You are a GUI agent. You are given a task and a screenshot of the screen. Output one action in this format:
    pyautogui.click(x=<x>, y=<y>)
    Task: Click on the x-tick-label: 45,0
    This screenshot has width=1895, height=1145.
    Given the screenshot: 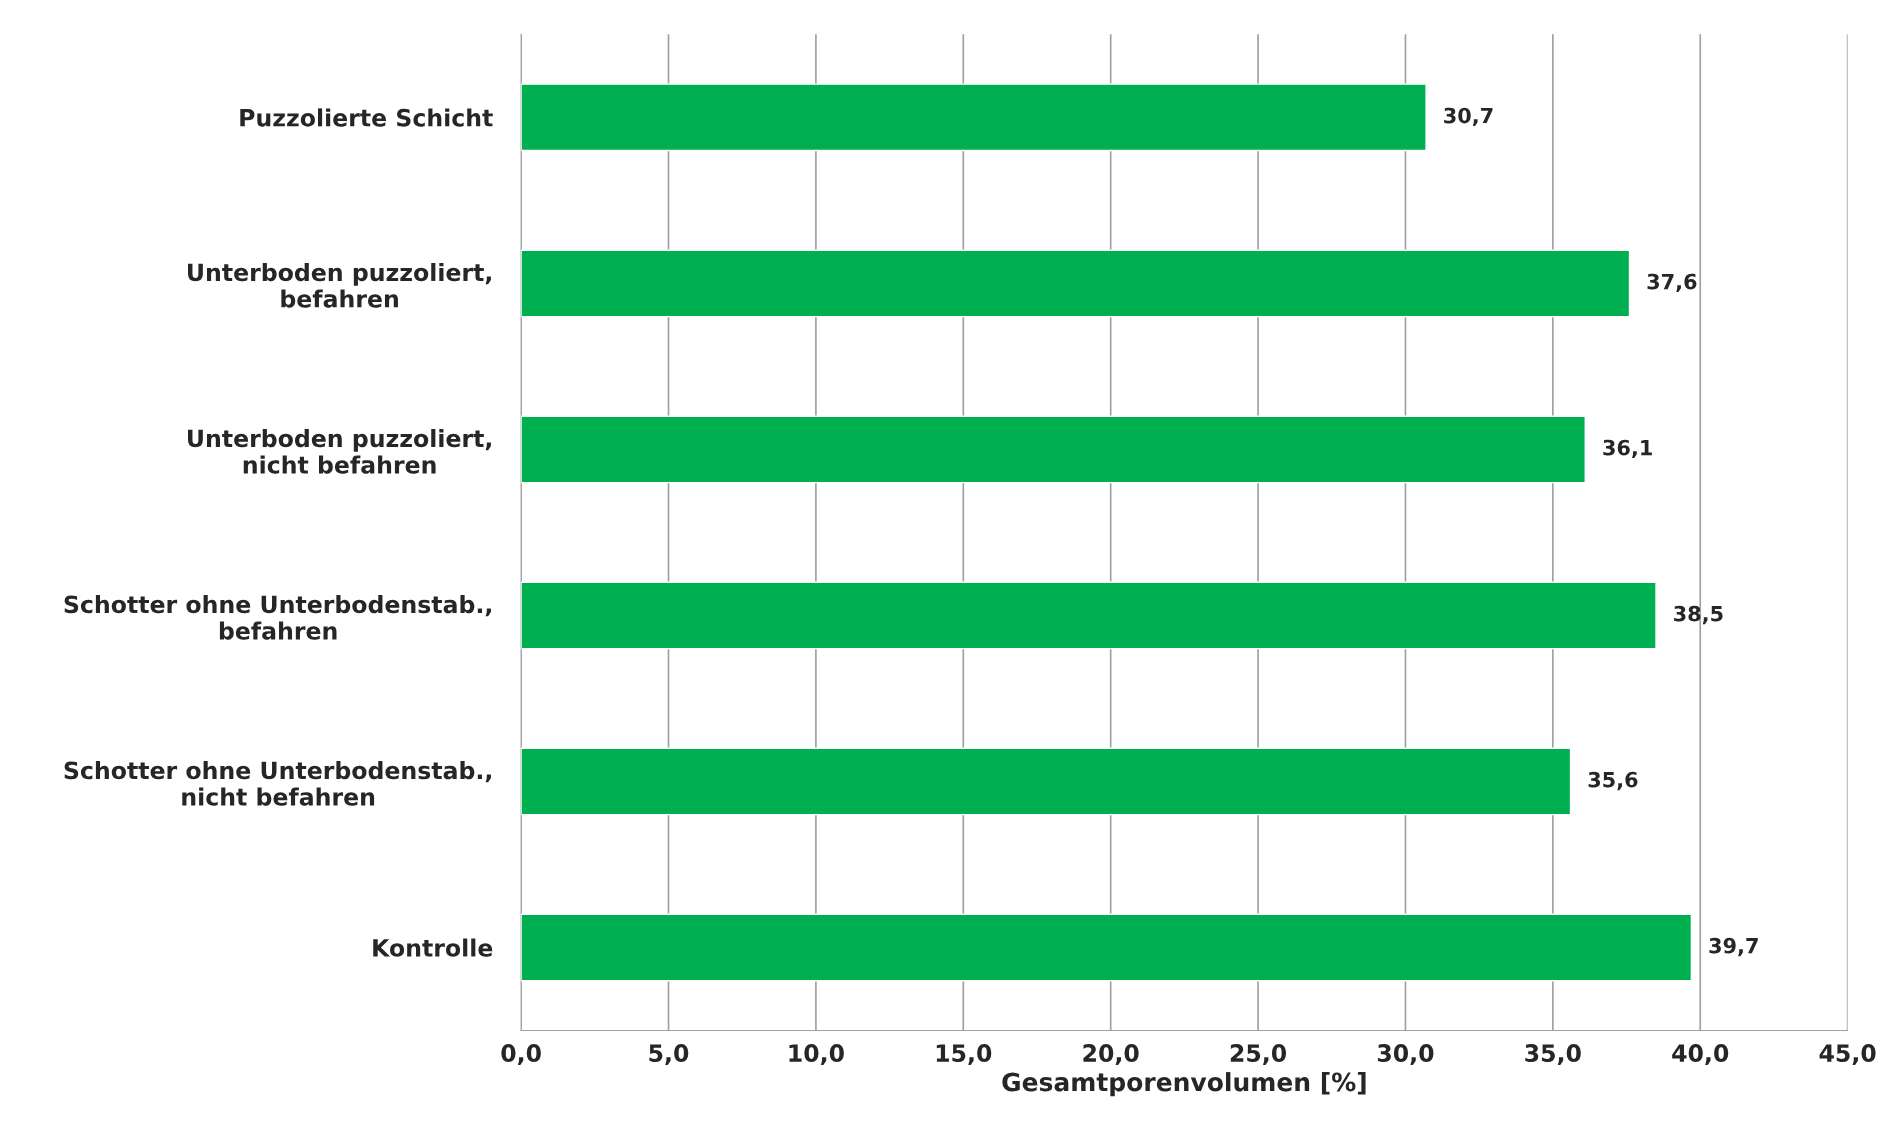 What is the action you would take?
    pyautogui.click(x=1847, y=1054)
    